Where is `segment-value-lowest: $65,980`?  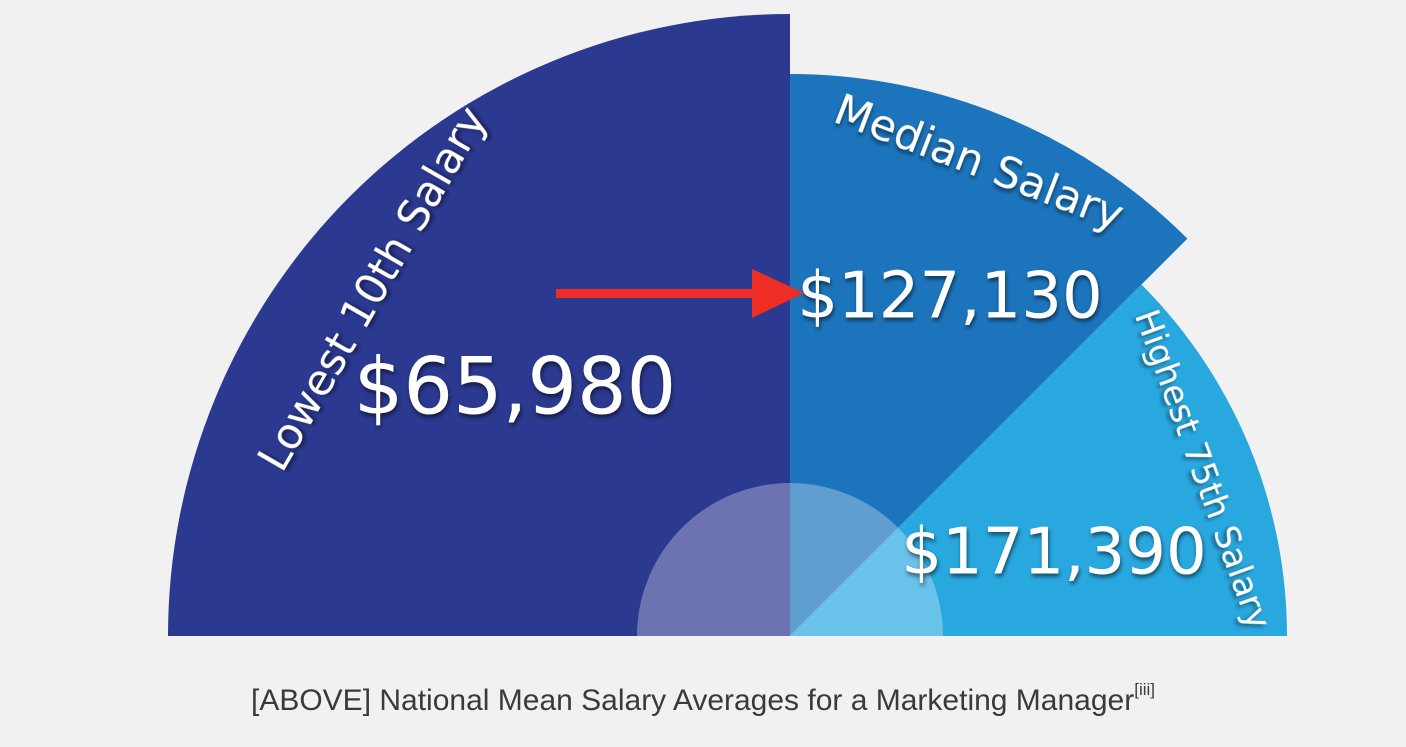 segment-value-lowest: $65,980 is located at coordinates (515, 387).